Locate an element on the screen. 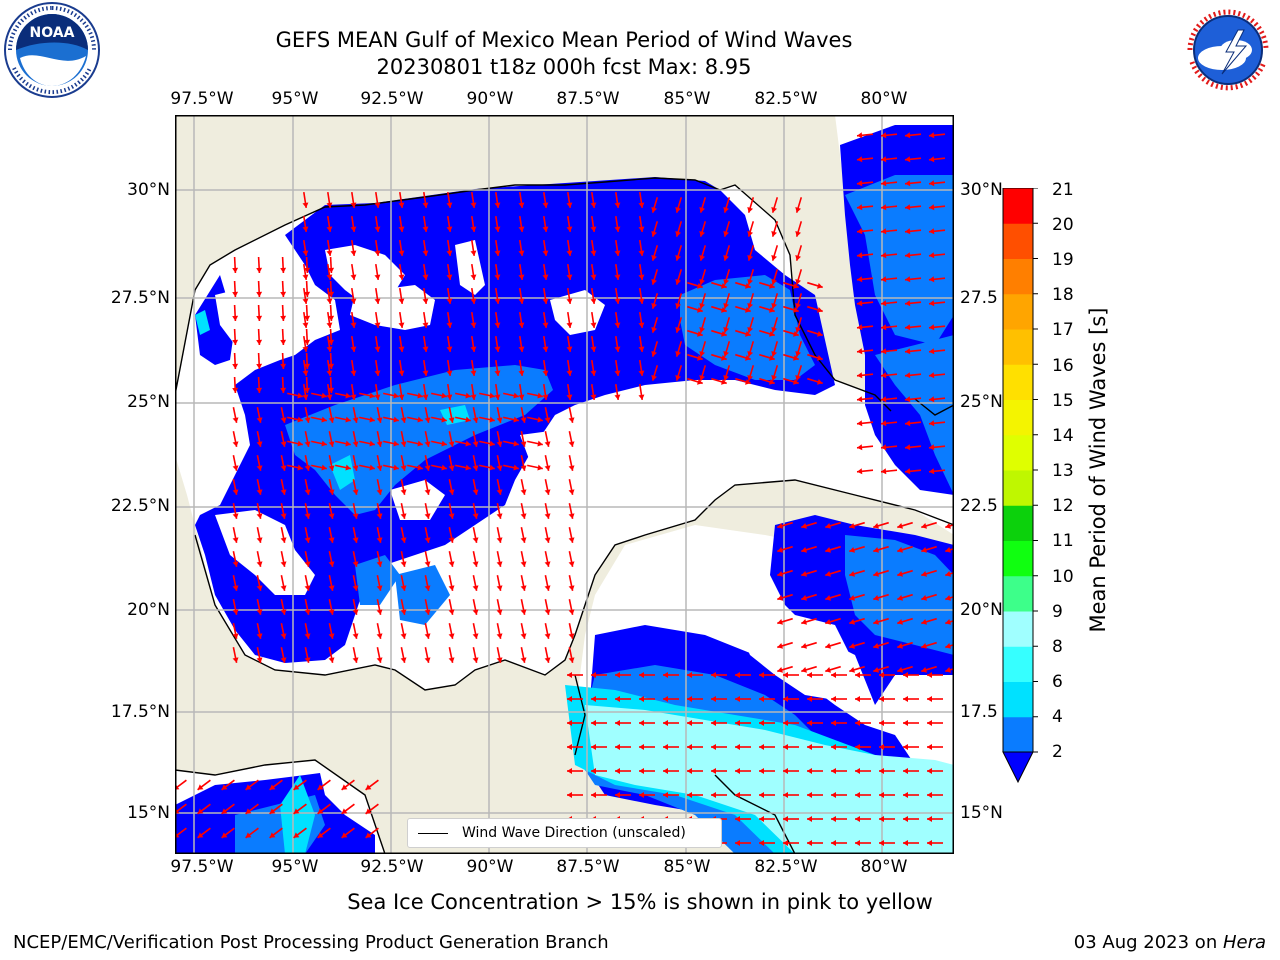  colorbar-tick-label: 16 is located at coordinates (1063, 366).